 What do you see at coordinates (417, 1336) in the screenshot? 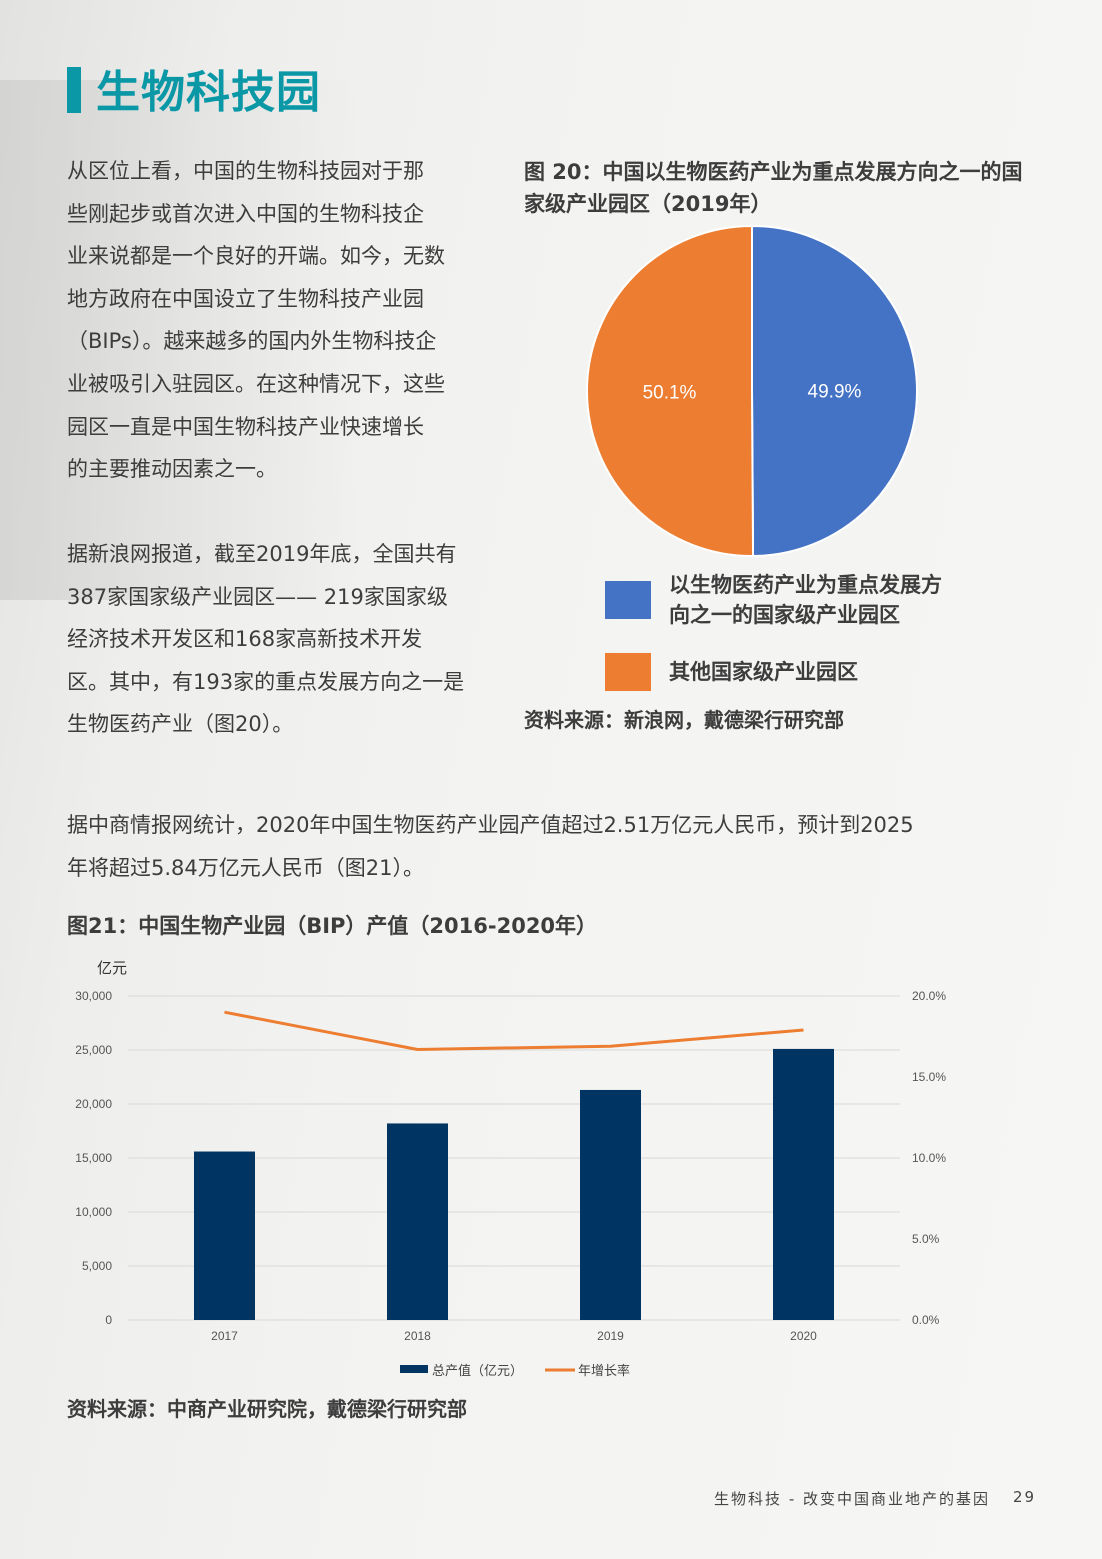
I see `x-tick-label: 2018` at bounding box center [417, 1336].